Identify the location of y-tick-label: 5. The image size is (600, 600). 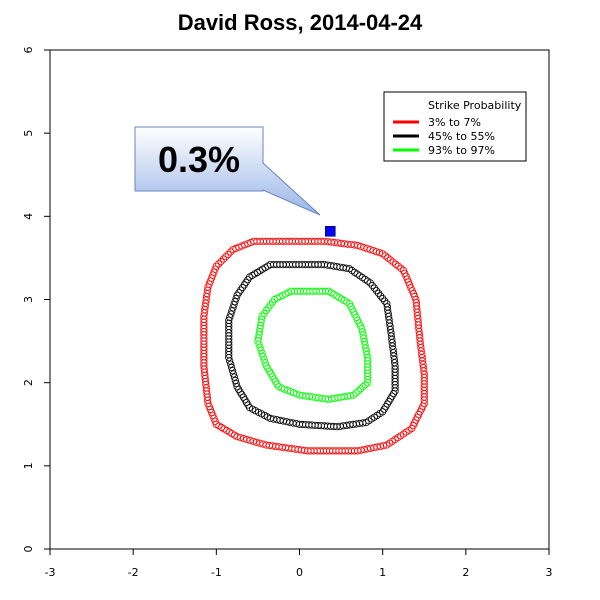
(28, 133).